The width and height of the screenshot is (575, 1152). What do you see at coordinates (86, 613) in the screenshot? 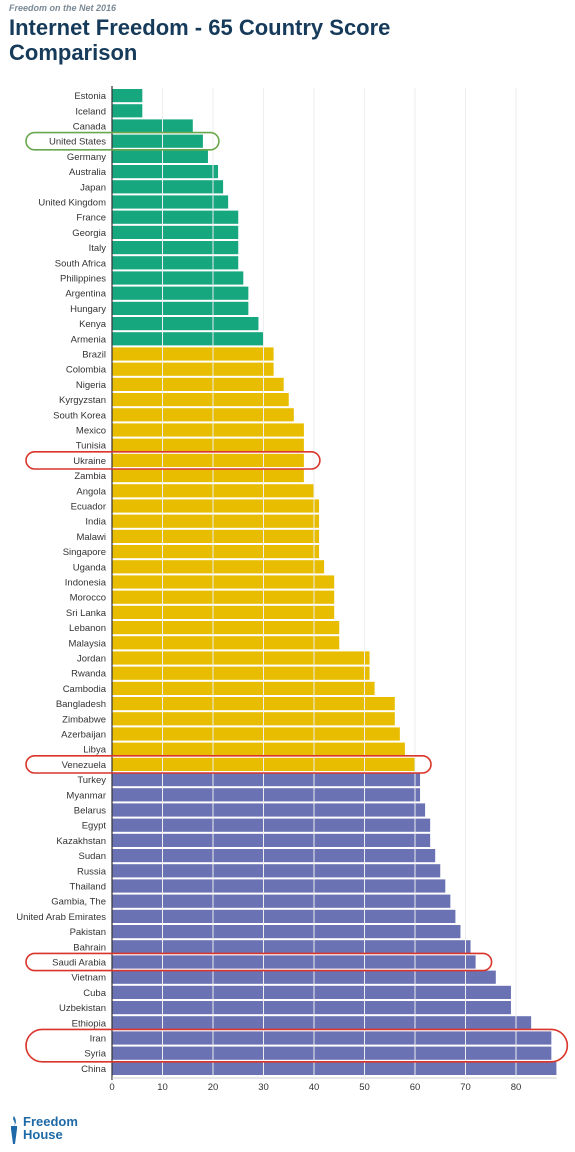
I see `category-label: Sri Lanka` at bounding box center [86, 613].